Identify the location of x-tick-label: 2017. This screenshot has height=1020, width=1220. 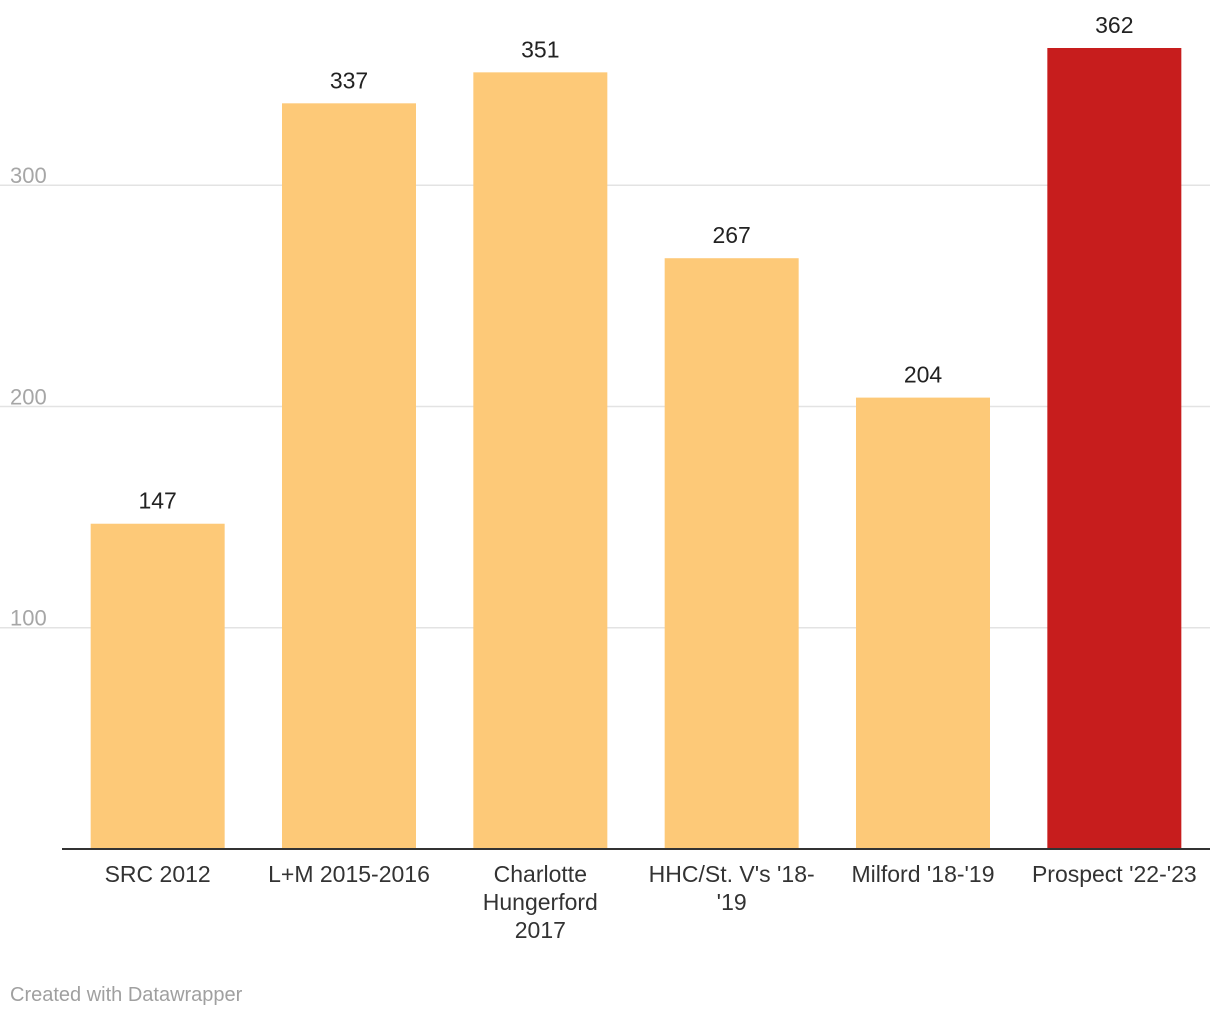
(540, 930).